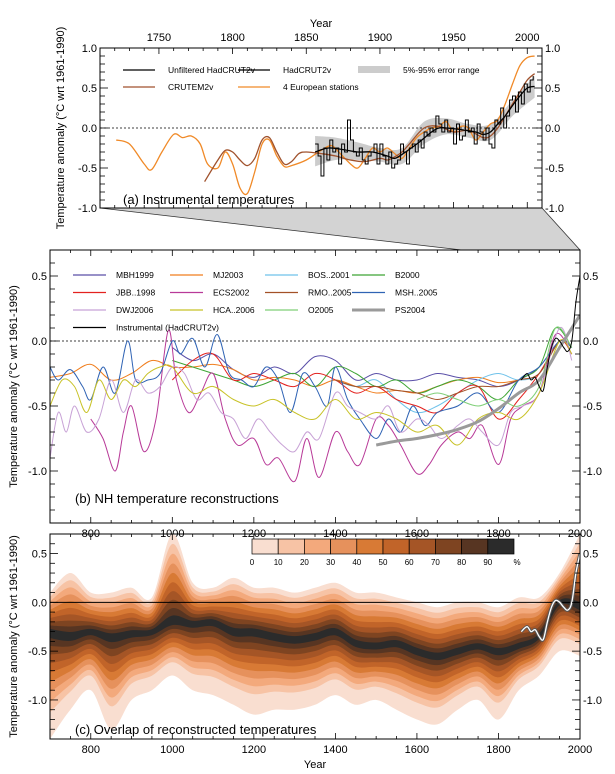 This screenshot has width=615, height=774. What do you see at coordinates (330, 562) in the screenshot?
I see `colorbar-tick-label: 30` at bounding box center [330, 562].